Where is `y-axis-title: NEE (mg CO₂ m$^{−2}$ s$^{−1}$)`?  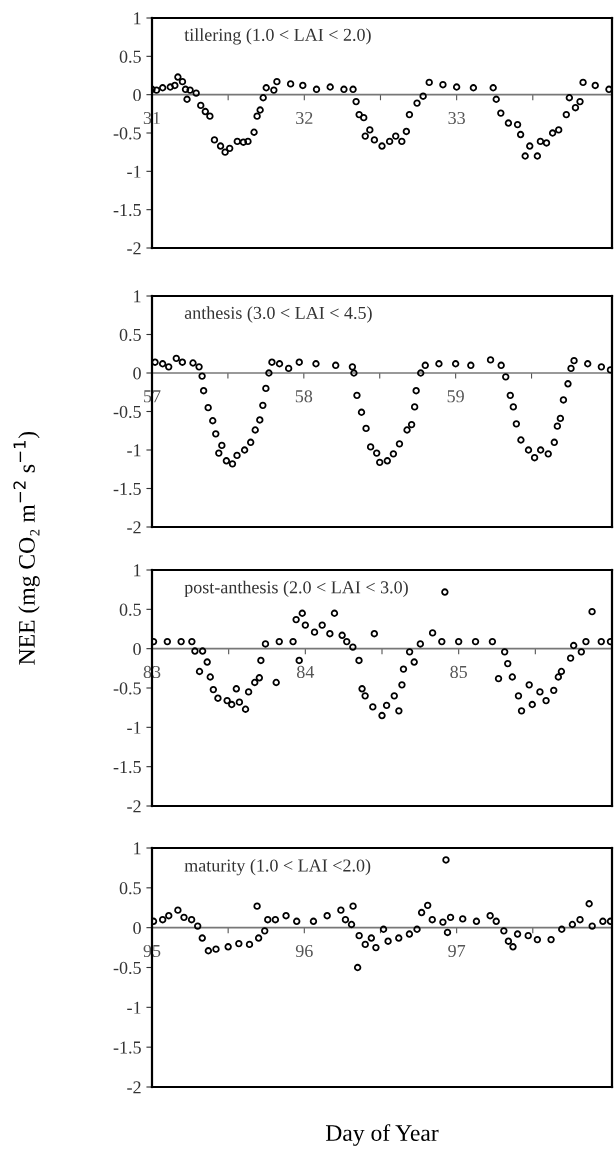
y-axis-title: NEE (mg CO₂ m$^{−2}$ s$^{−1}$) is located at coordinates (26, 548).